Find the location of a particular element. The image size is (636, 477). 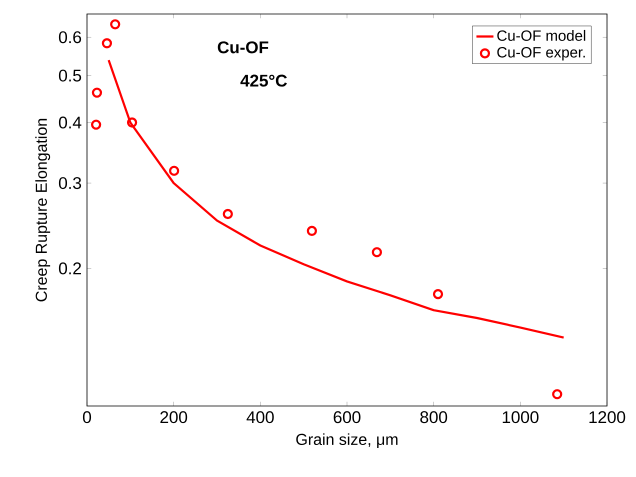

annotation: Cu-OF is located at coordinates (243, 47).